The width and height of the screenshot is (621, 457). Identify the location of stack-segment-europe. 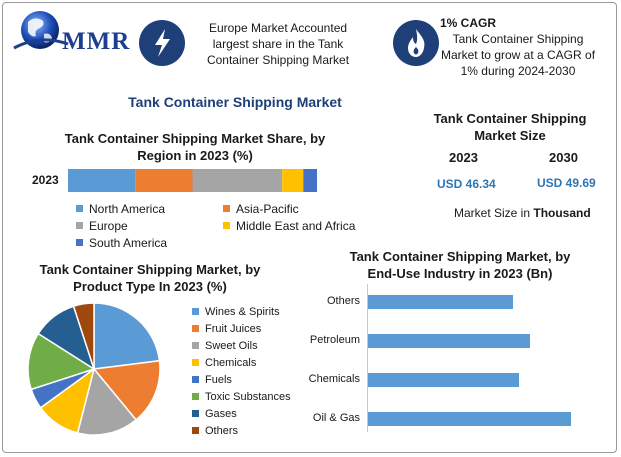
(237, 180).